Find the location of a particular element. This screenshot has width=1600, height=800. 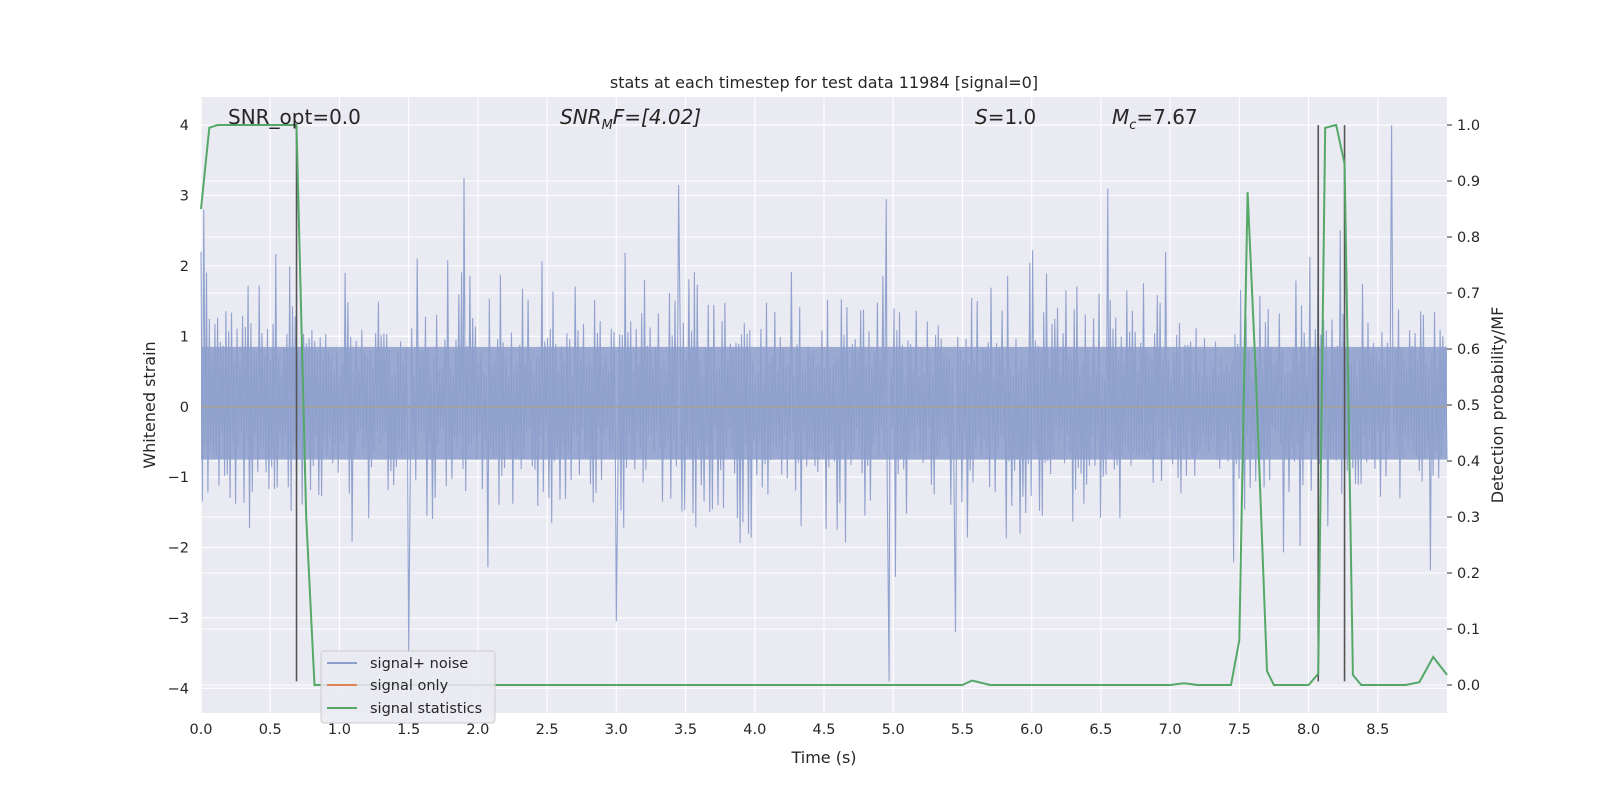

y-right-tick-label: 0.2 is located at coordinates (1468, 574).